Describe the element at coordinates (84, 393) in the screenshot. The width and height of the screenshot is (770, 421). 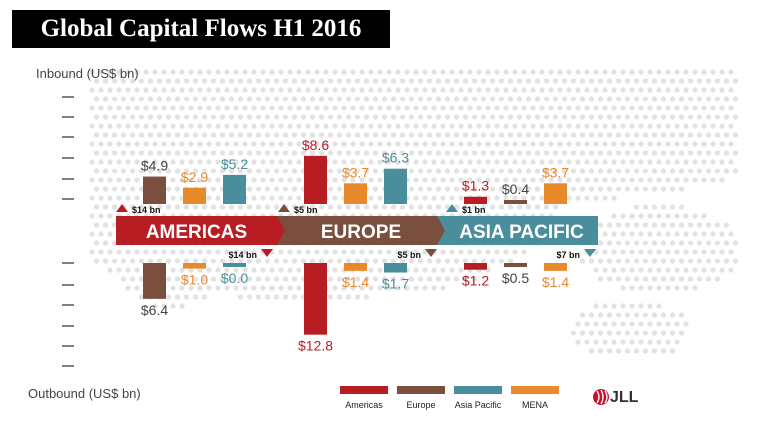
I see `outbound-axis-label: Outbound (US$ bn)` at that location.